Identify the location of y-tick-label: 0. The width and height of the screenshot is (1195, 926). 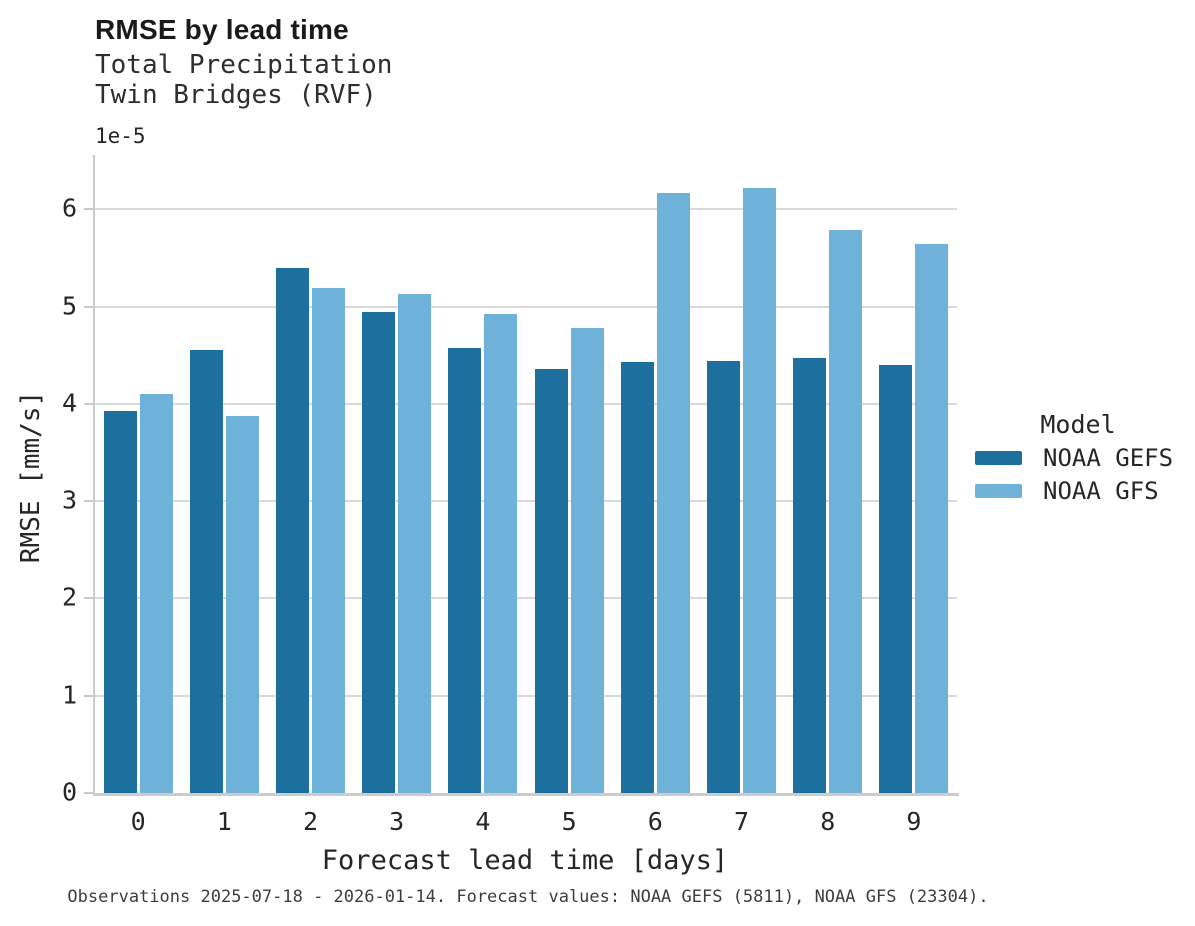
(69, 792).